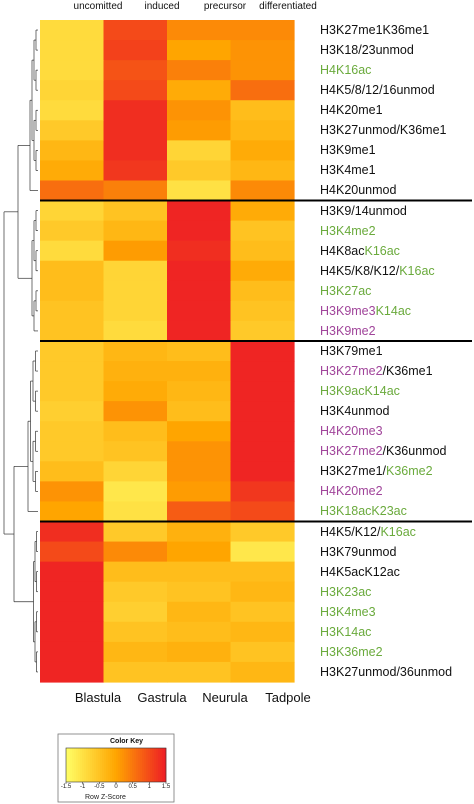  Describe the element at coordinates (360, 270) in the screenshot. I see `row-label-13-segment-1: H4K5/K8/K12/` at that location.